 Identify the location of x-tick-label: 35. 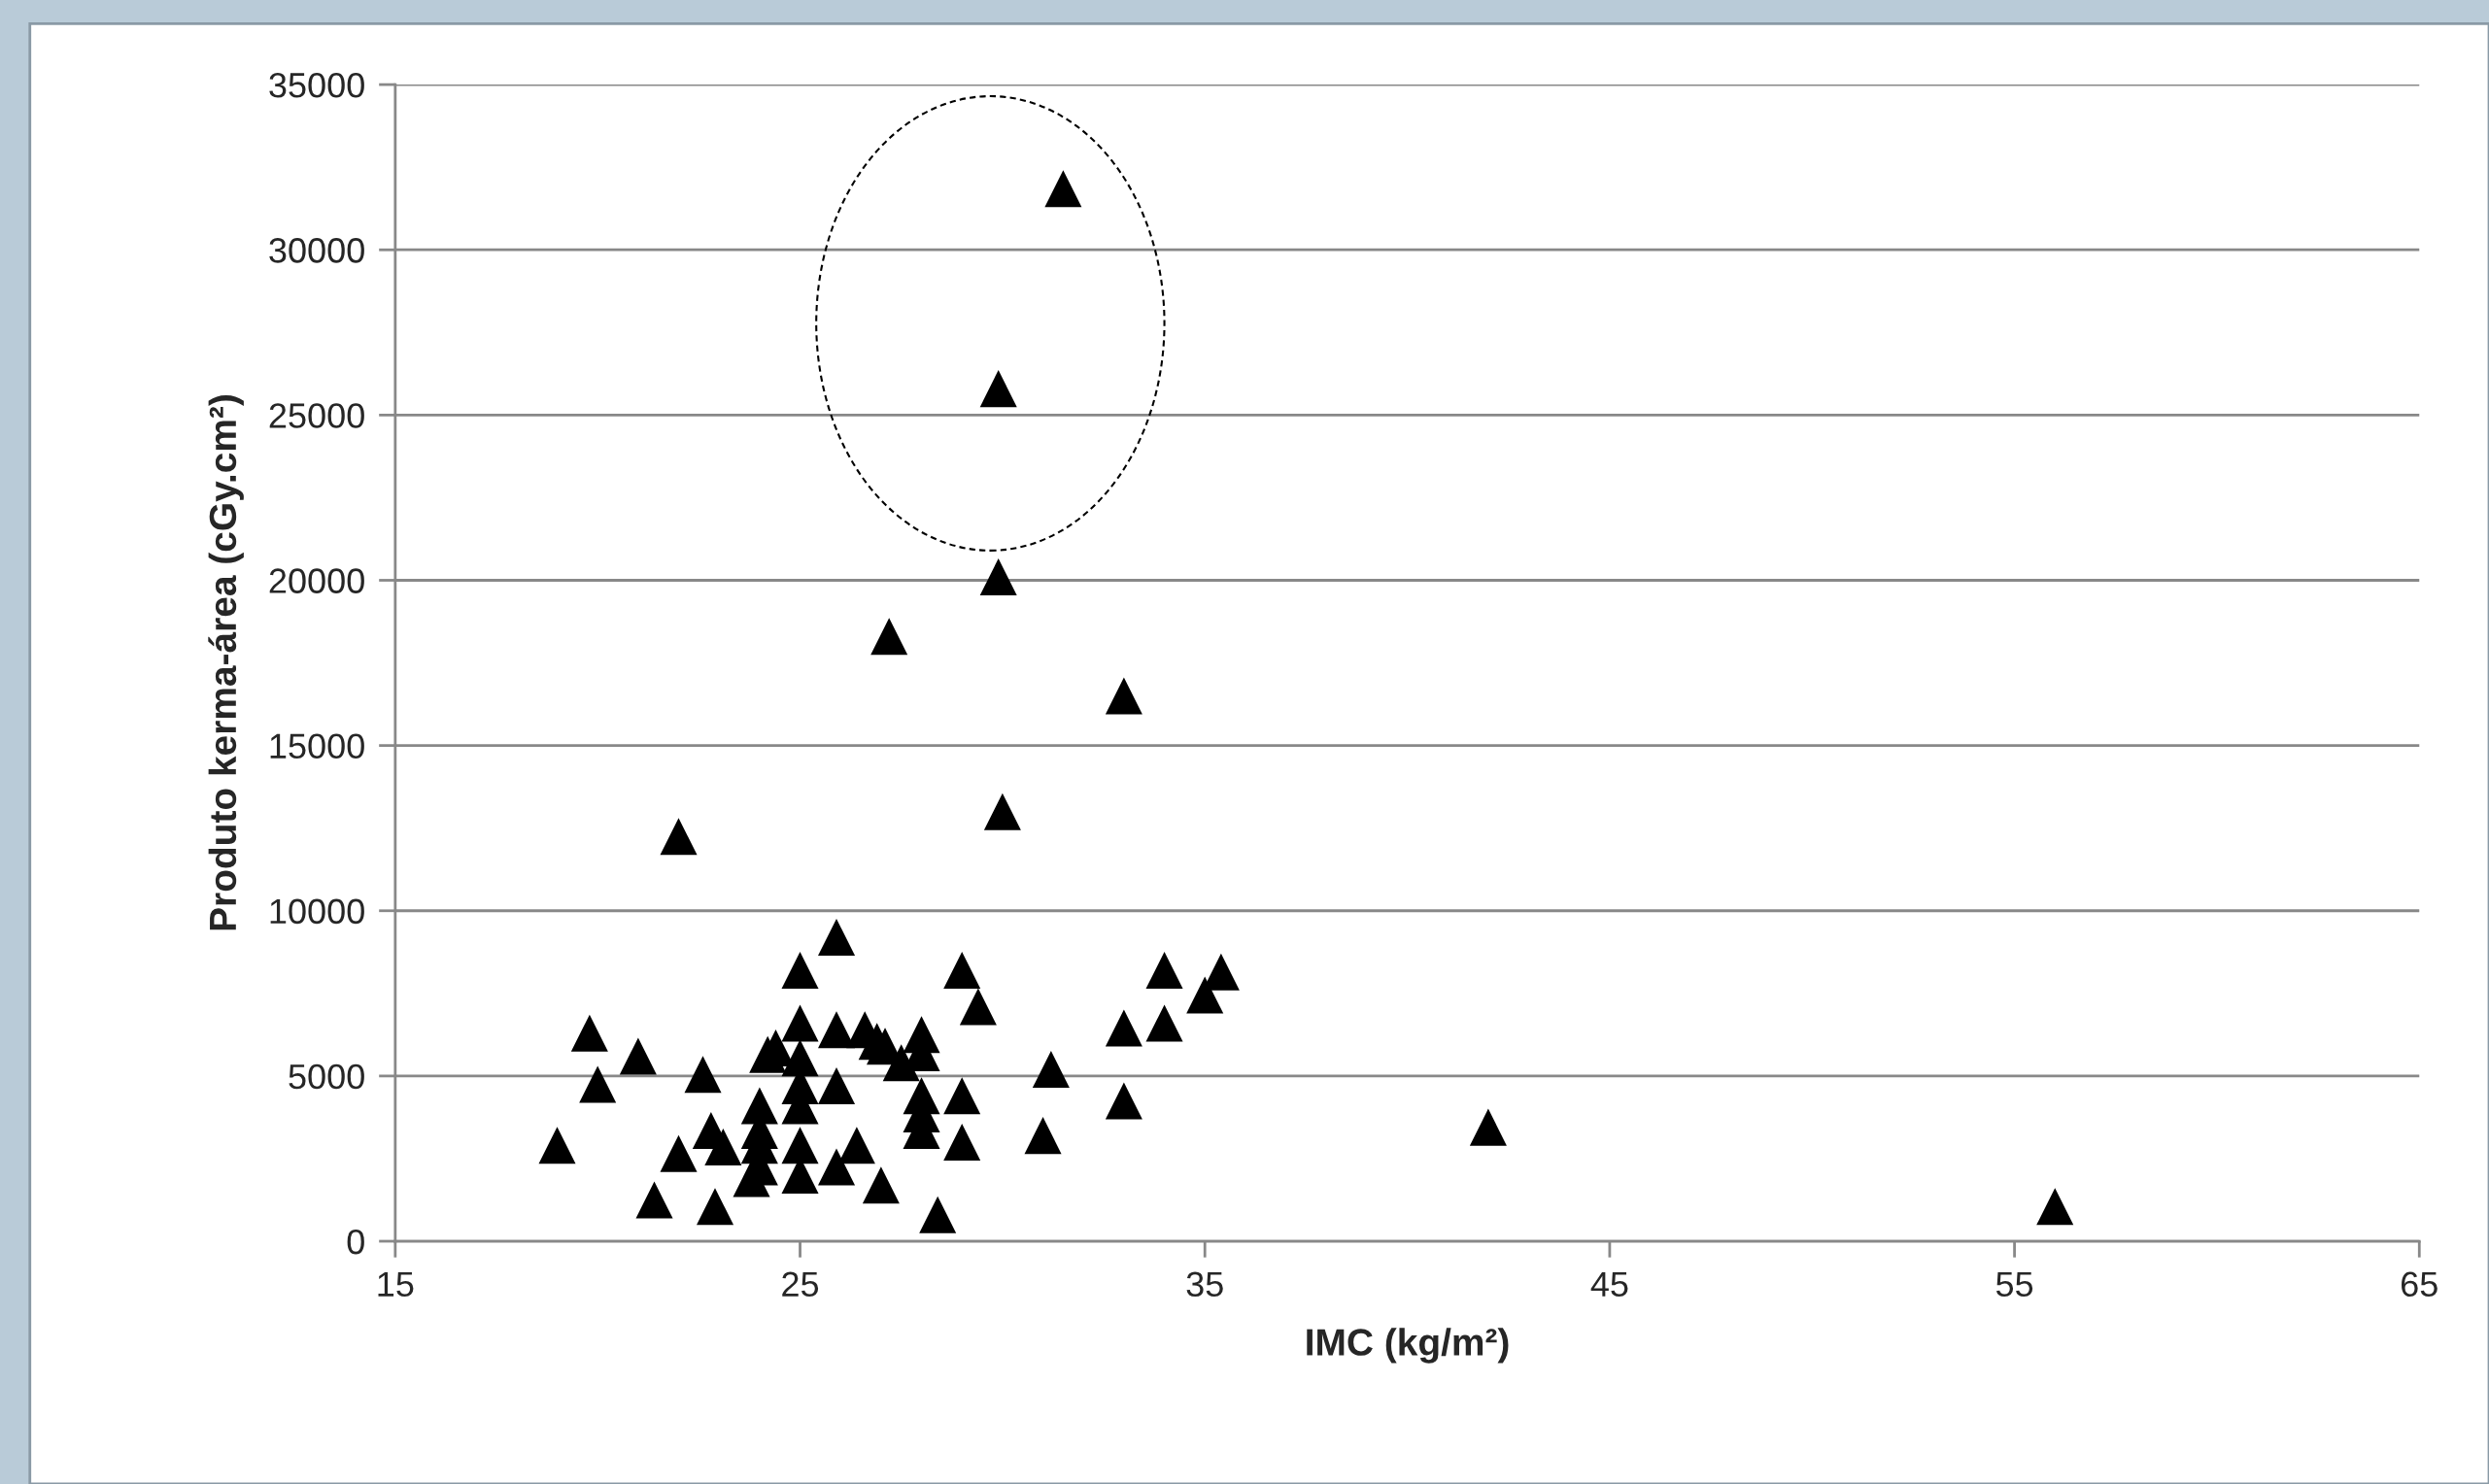
(1204, 1284).